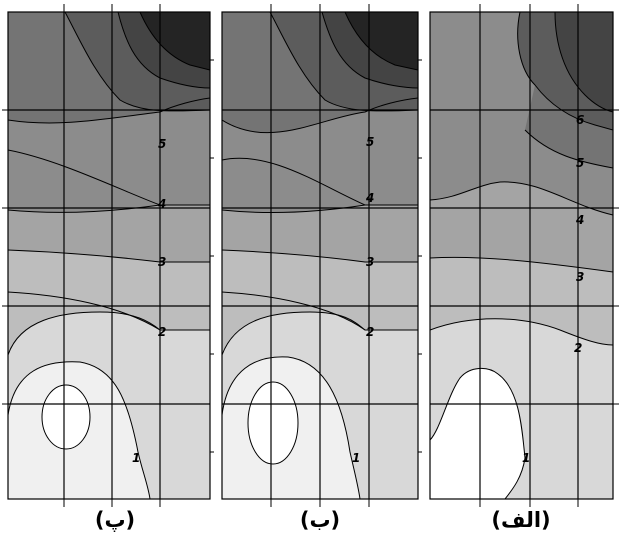  Describe the element at coordinates (580, 120) in the screenshot. I see `contour-label: 6` at that location.